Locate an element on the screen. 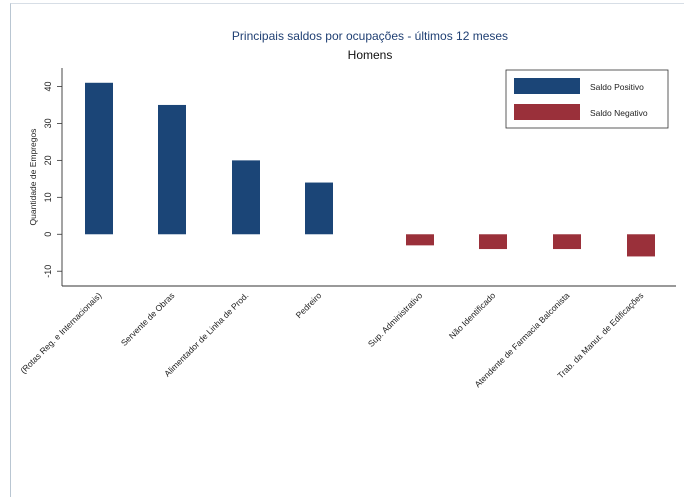 This screenshot has height=499, width=686. y-tick-label: 10 is located at coordinates (48, 197).